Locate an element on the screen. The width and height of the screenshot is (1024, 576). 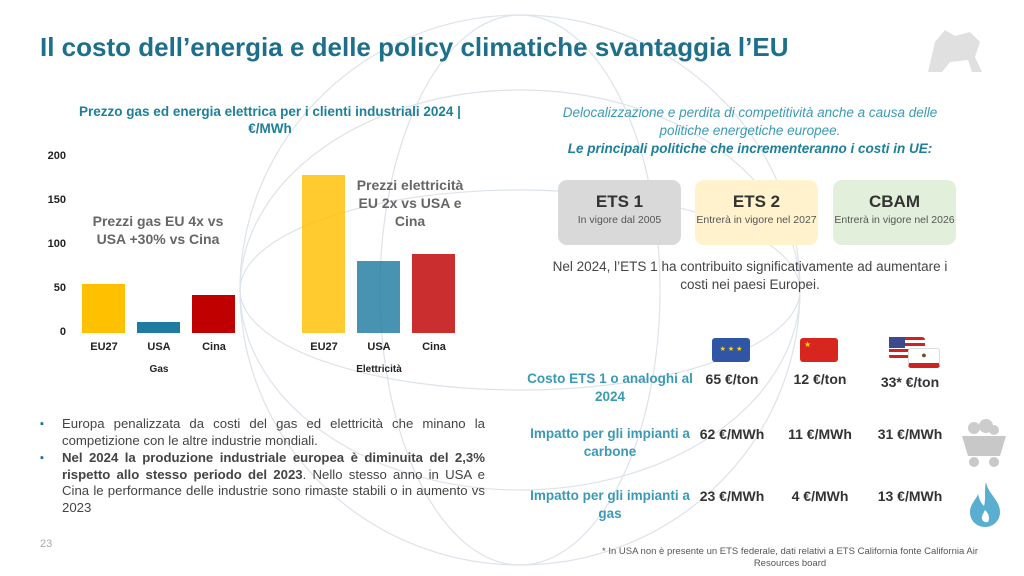
y-tick-label: 0 is located at coordinates (62, 332).